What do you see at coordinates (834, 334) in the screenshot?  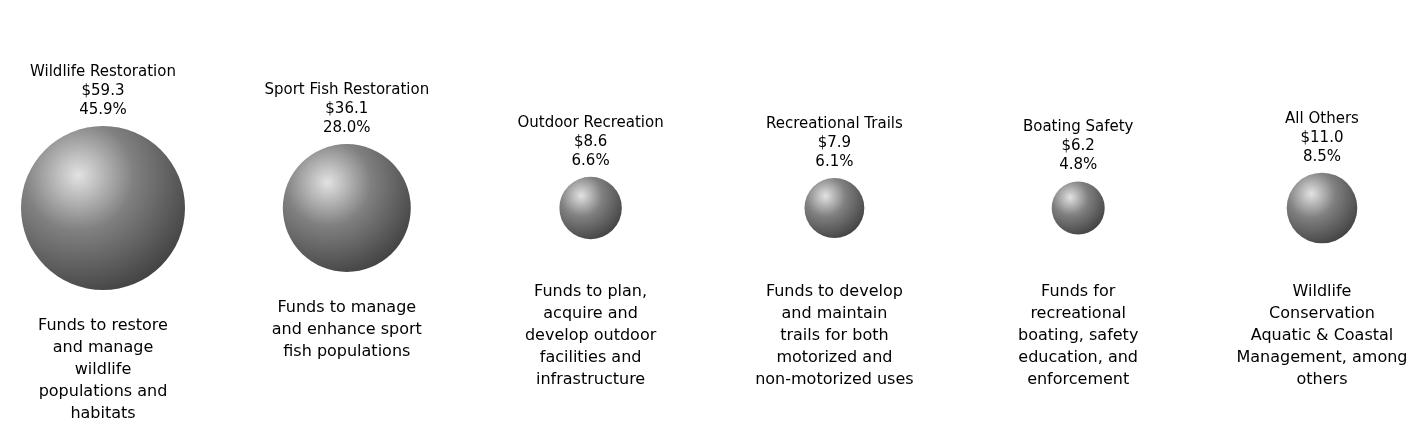 I see `text: Funds to develop and maintain trails for both motorized and non-motorized uses` at bounding box center [834, 334].